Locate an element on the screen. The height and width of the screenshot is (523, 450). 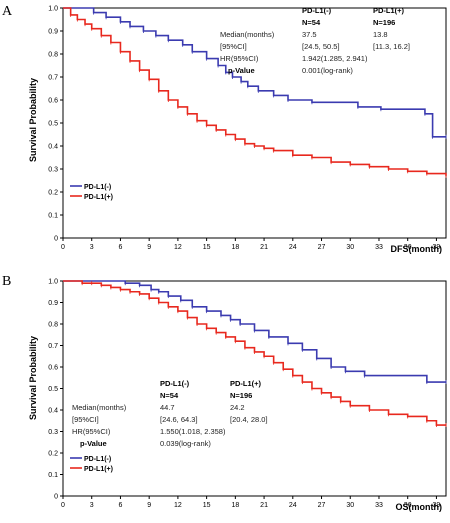
panel-b-y-tick-label: 0.7 is located at coordinates (53, 346).